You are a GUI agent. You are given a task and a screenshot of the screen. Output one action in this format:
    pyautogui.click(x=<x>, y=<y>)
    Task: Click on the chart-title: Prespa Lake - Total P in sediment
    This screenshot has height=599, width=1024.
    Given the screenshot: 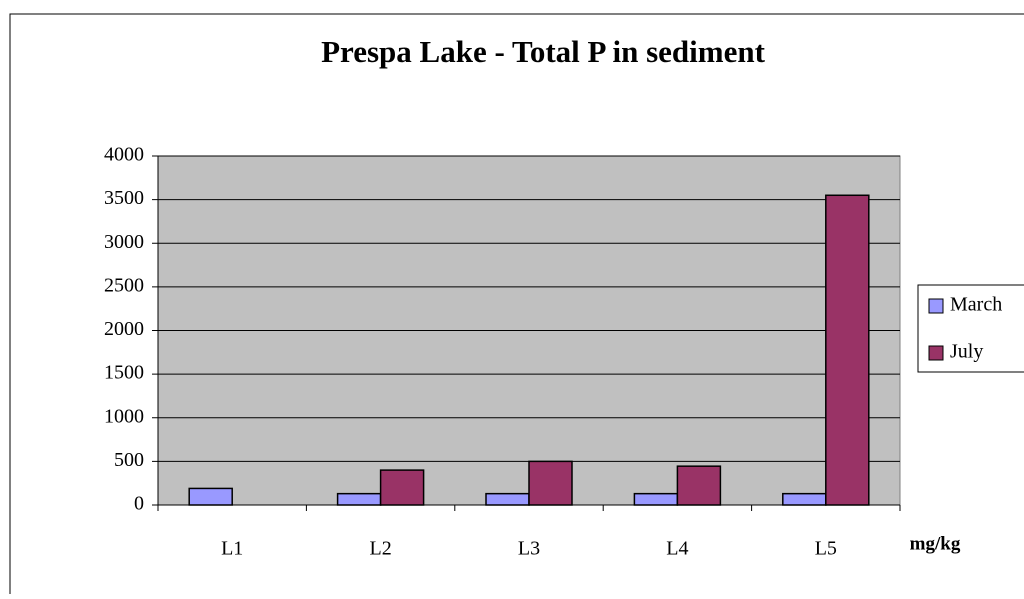 What is the action you would take?
    pyautogui.click(x=543, y=51)
    